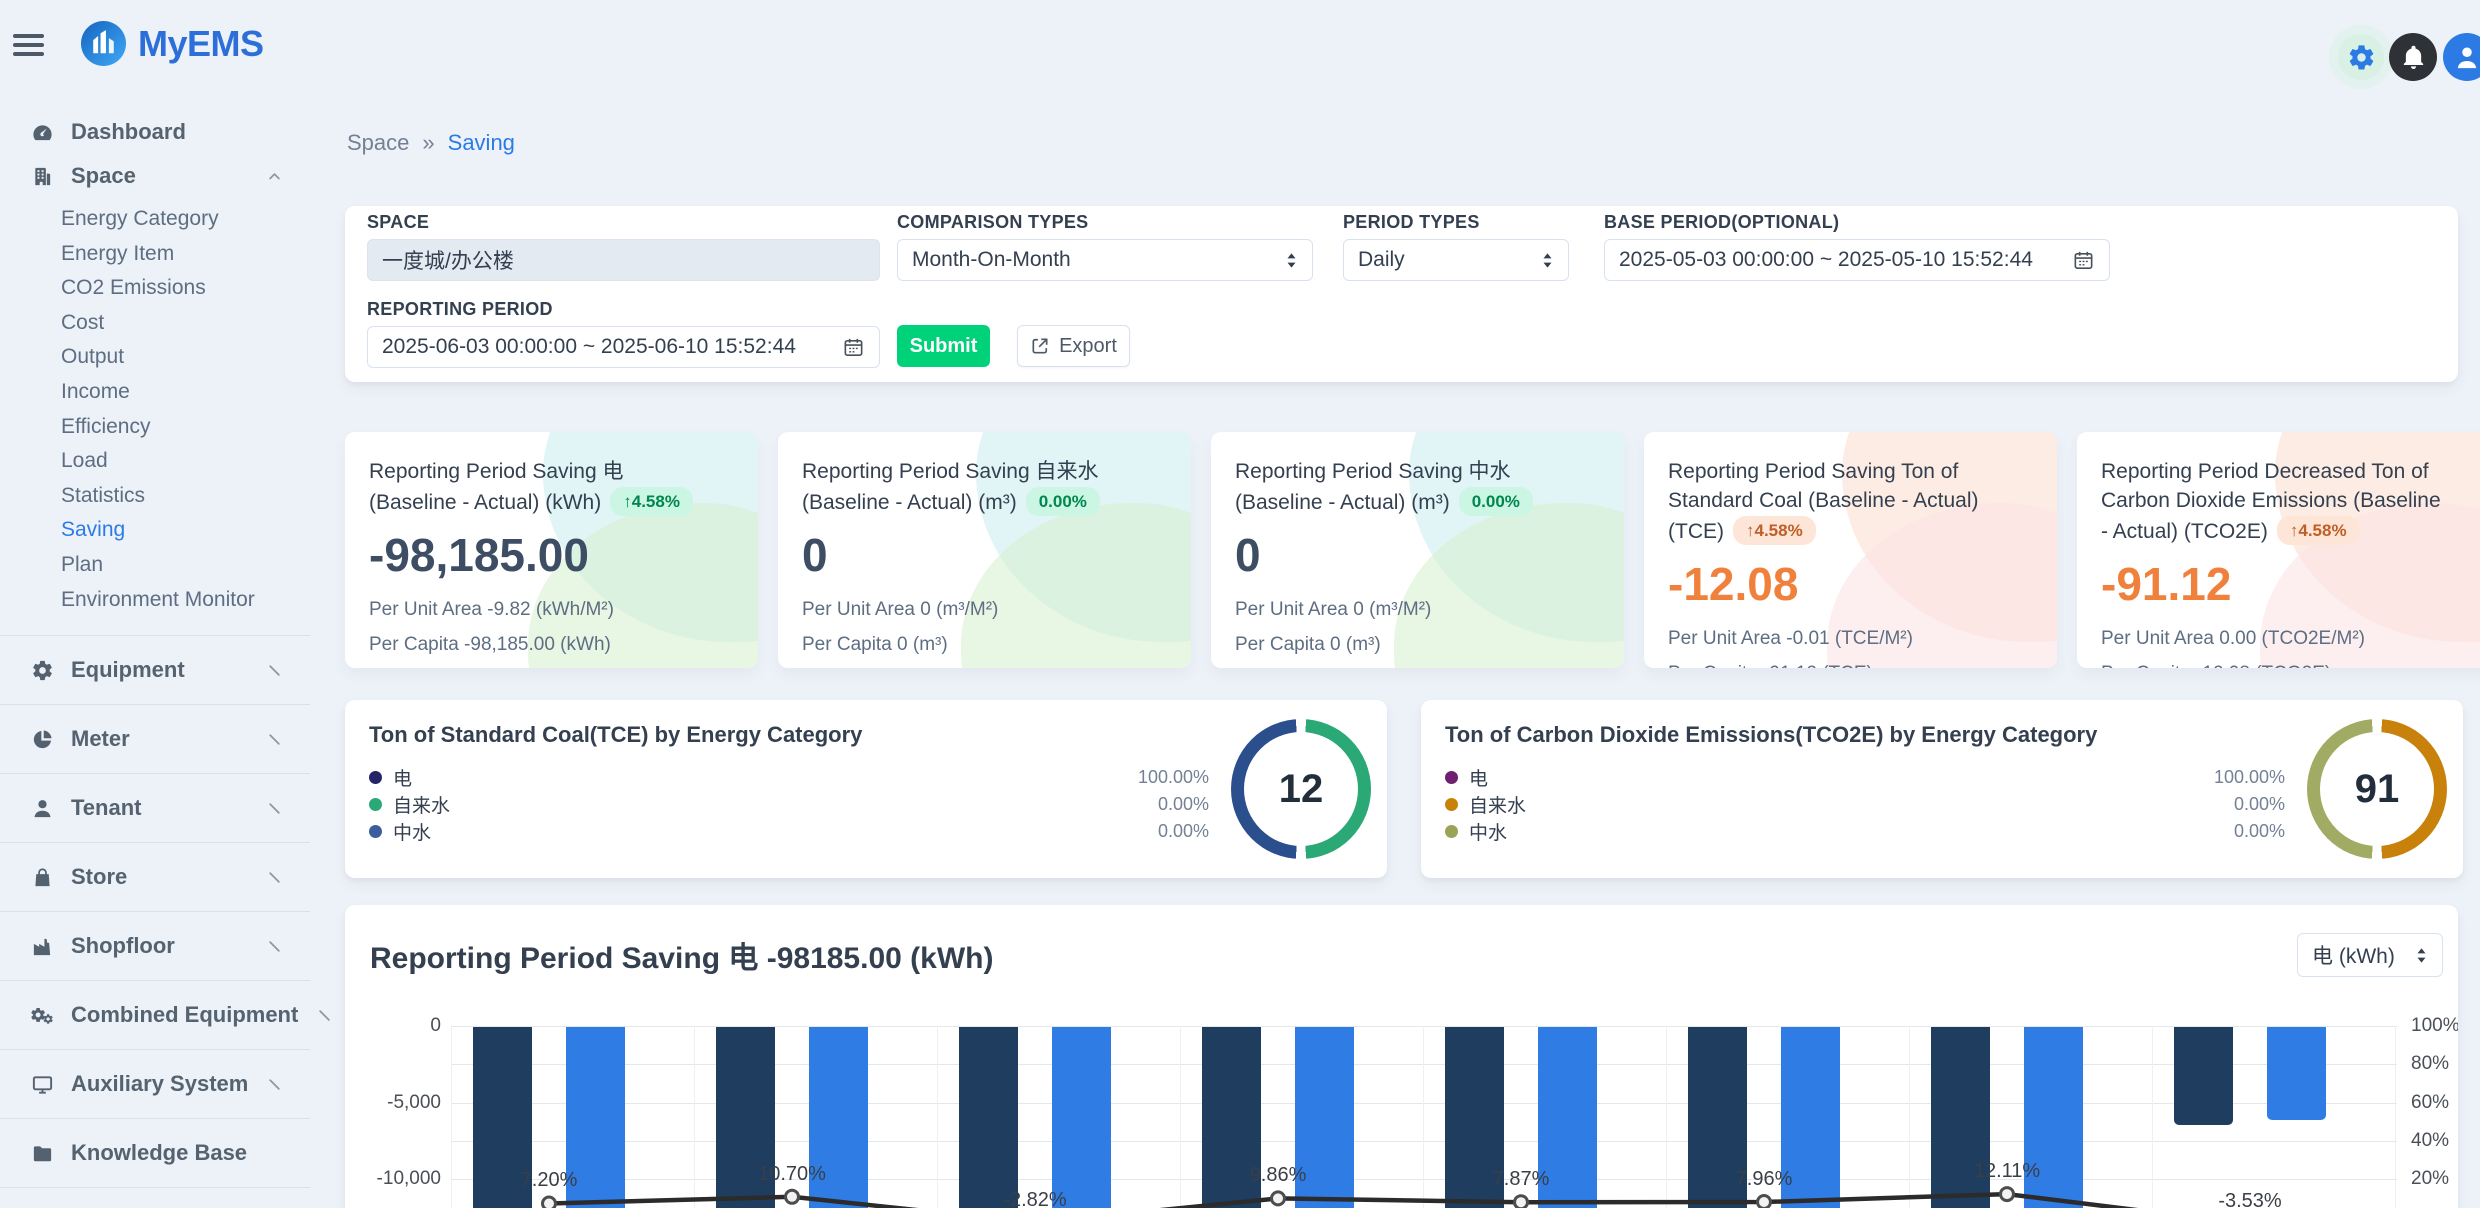  Describe the element at coordinates (815, 554) in the screenshot. I see `stat-value: 0` at that location.